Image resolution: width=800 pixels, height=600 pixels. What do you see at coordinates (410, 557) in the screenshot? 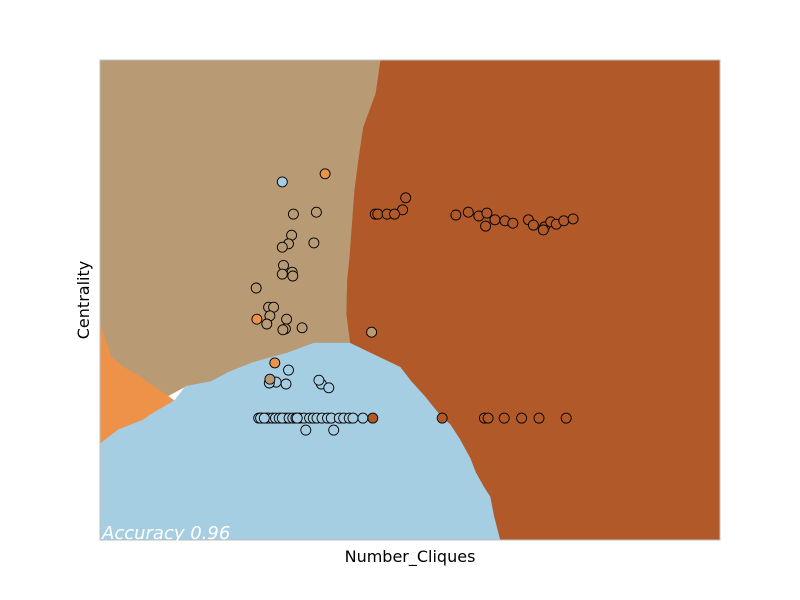
I see `x-axis-label: Number_Cliques` at bounding box center [410, 557].